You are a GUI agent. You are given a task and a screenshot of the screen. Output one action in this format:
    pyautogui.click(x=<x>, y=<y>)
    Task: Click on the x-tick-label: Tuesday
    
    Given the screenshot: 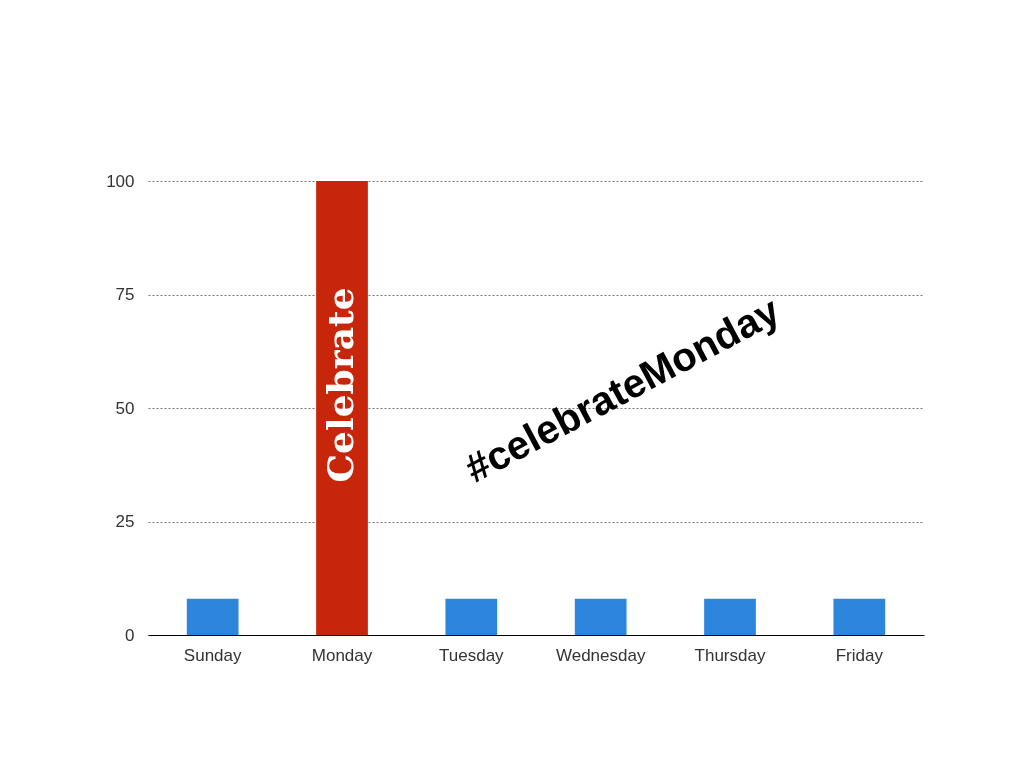 What is the action you would take?
    pyautogui.click(x=472, y=655)
    